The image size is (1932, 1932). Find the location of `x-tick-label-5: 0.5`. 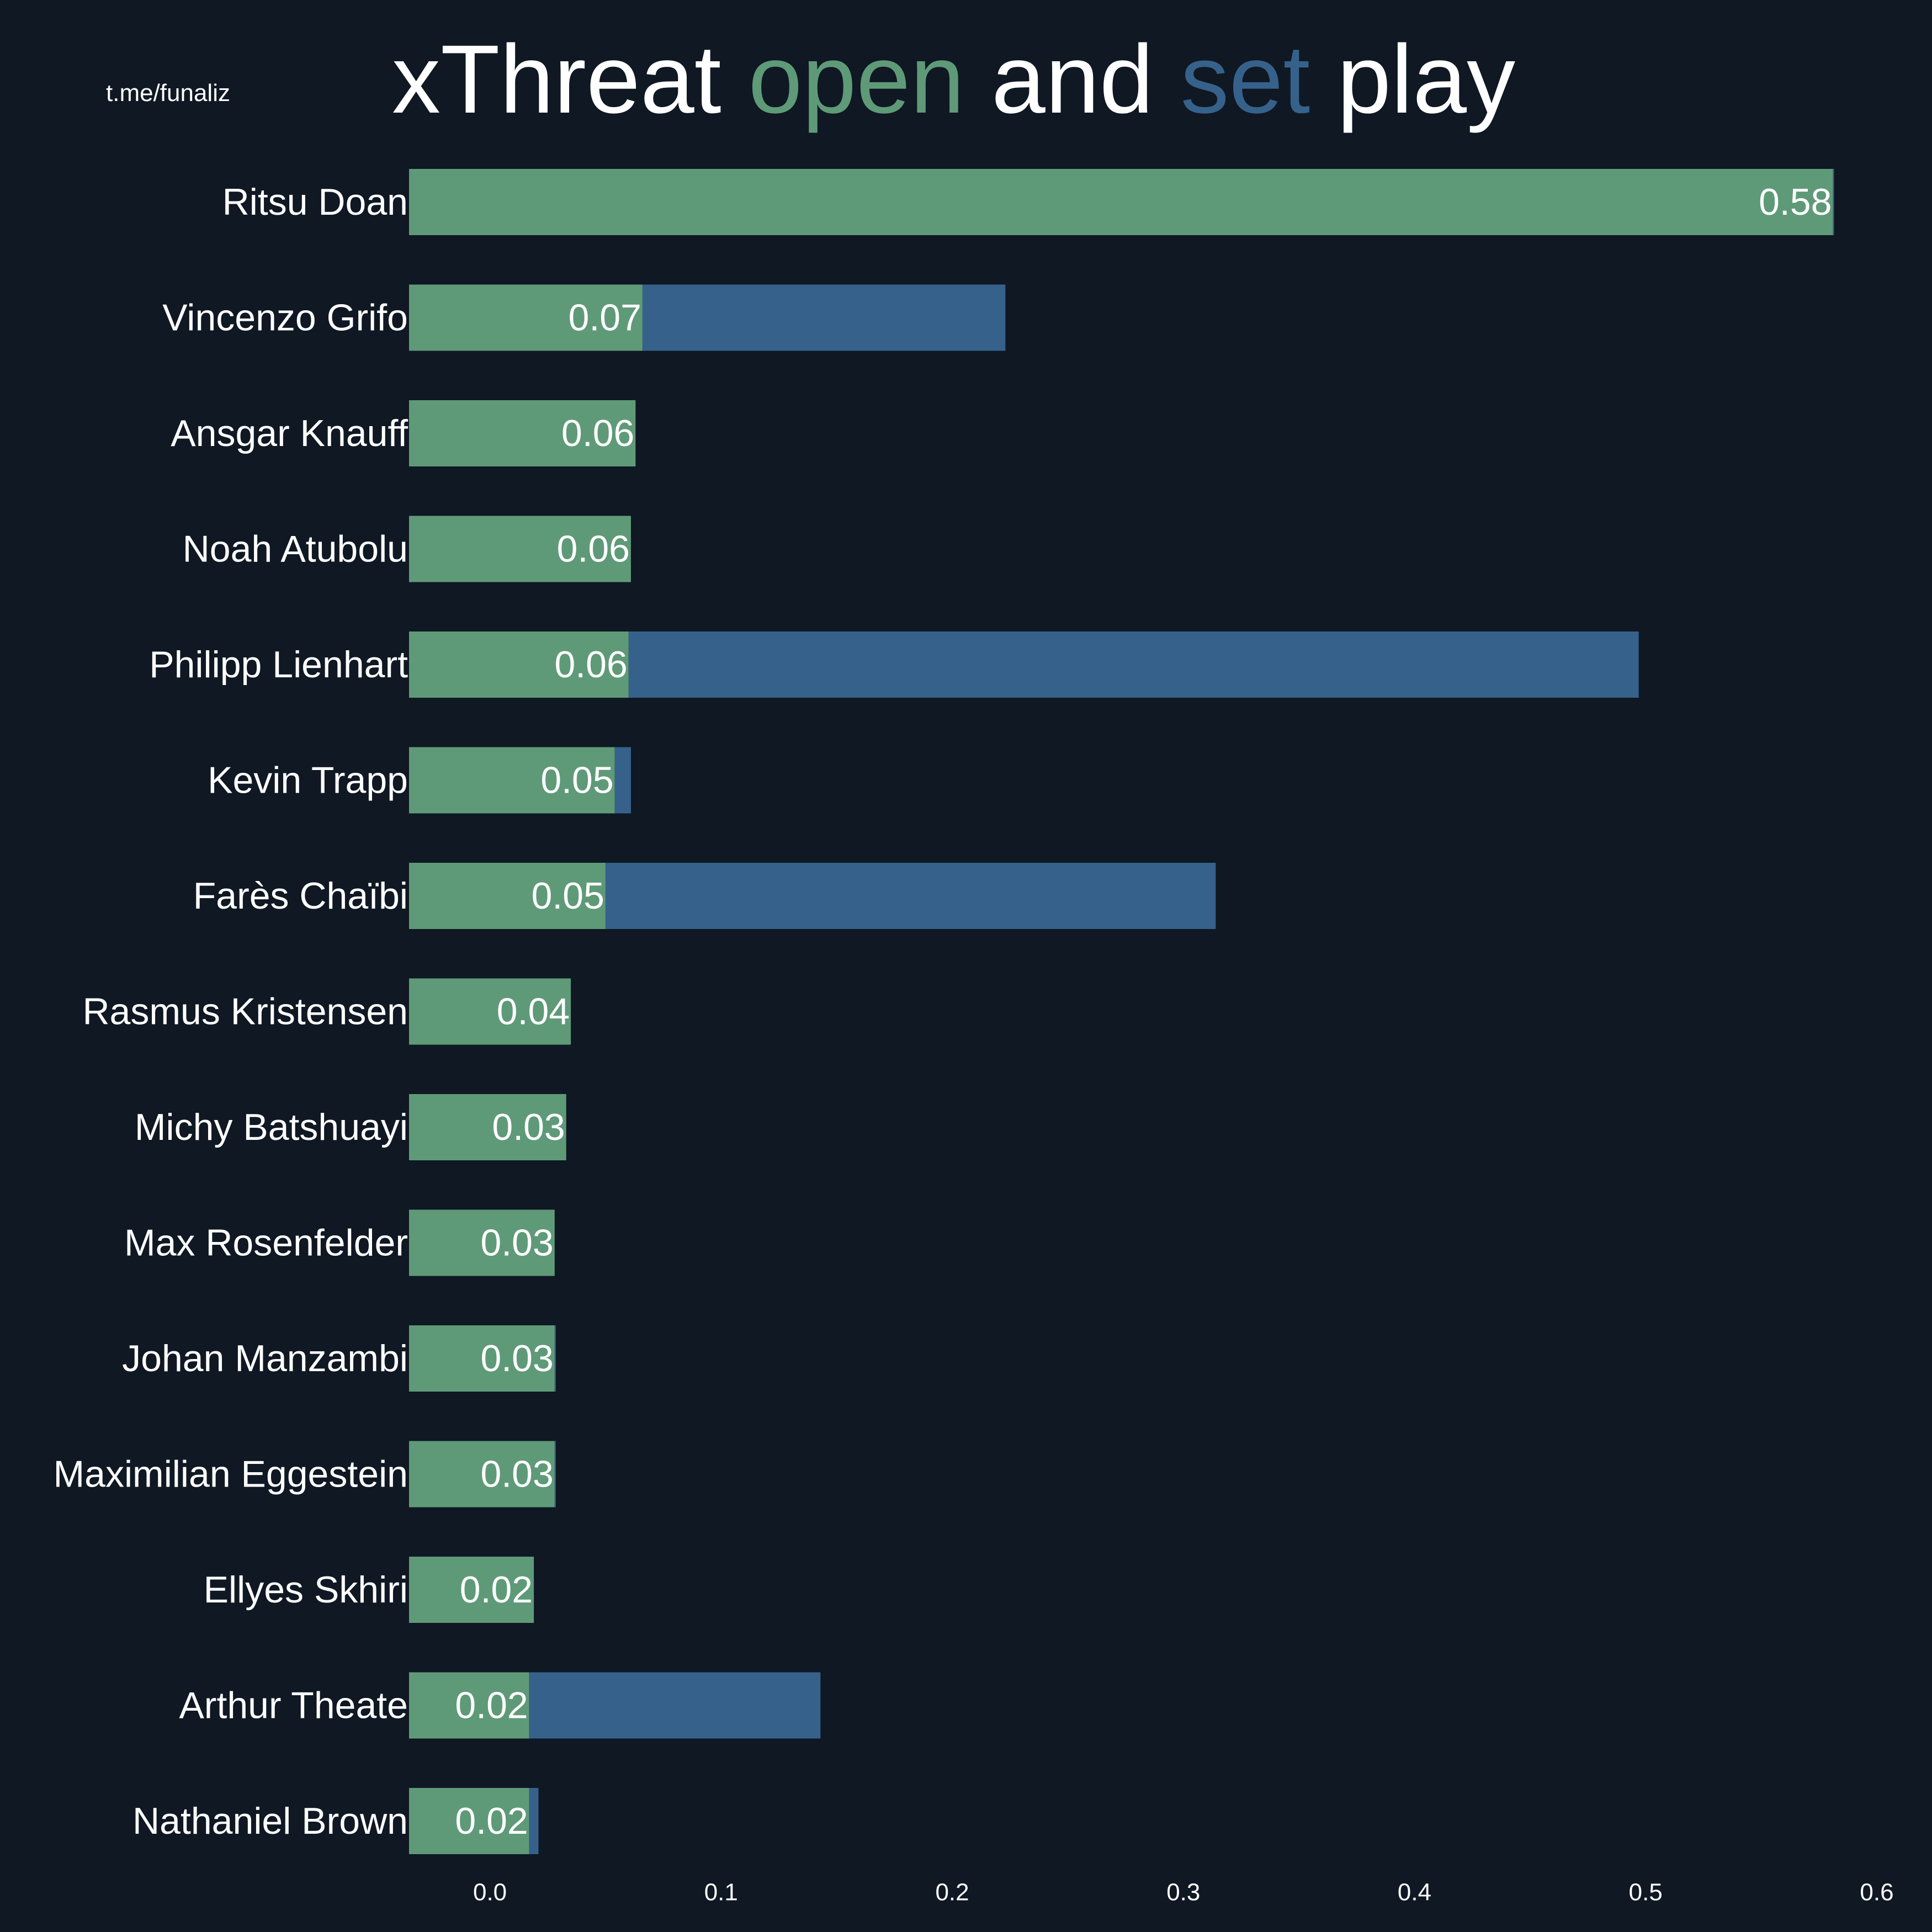

x-tick-label-5: 0.5 is located at coordinates (1646, 1893).